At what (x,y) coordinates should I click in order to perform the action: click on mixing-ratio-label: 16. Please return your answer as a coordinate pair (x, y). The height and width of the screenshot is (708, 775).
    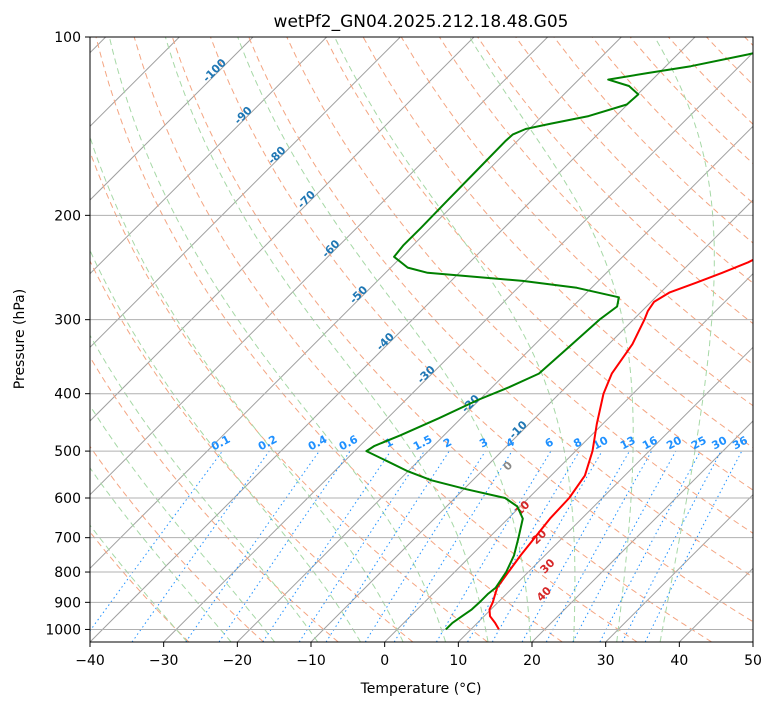
    Looking at the image, I should click on (650, 443).